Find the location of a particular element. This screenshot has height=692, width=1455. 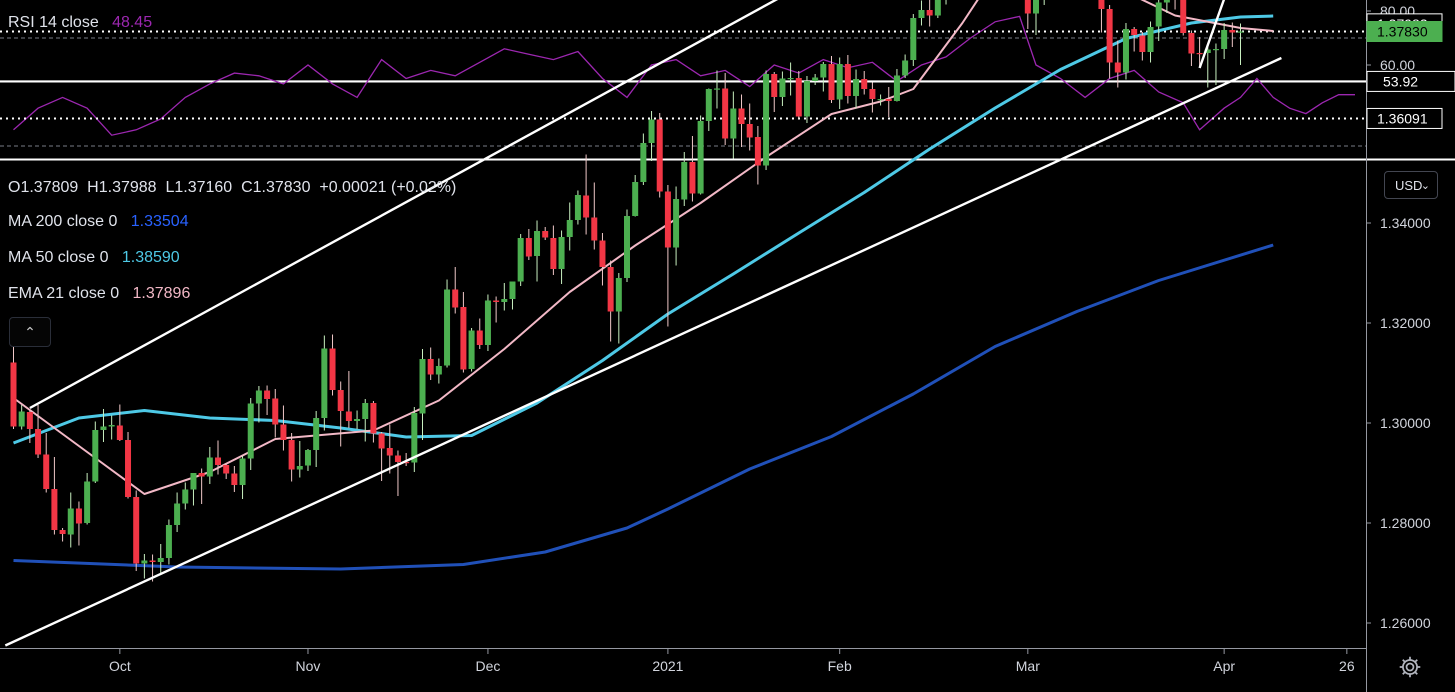

time-tick-label: Apr is located at coordinates (1224, 666).